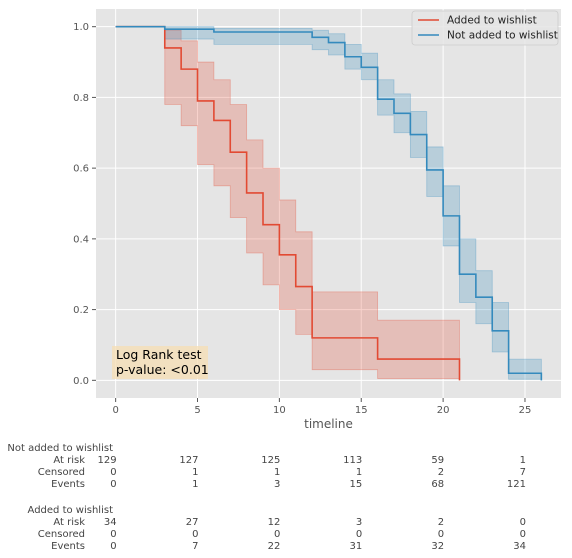 The width and height of the screenshot is (572, 558). I want to click on table-cell: 129, so click(107, 460).